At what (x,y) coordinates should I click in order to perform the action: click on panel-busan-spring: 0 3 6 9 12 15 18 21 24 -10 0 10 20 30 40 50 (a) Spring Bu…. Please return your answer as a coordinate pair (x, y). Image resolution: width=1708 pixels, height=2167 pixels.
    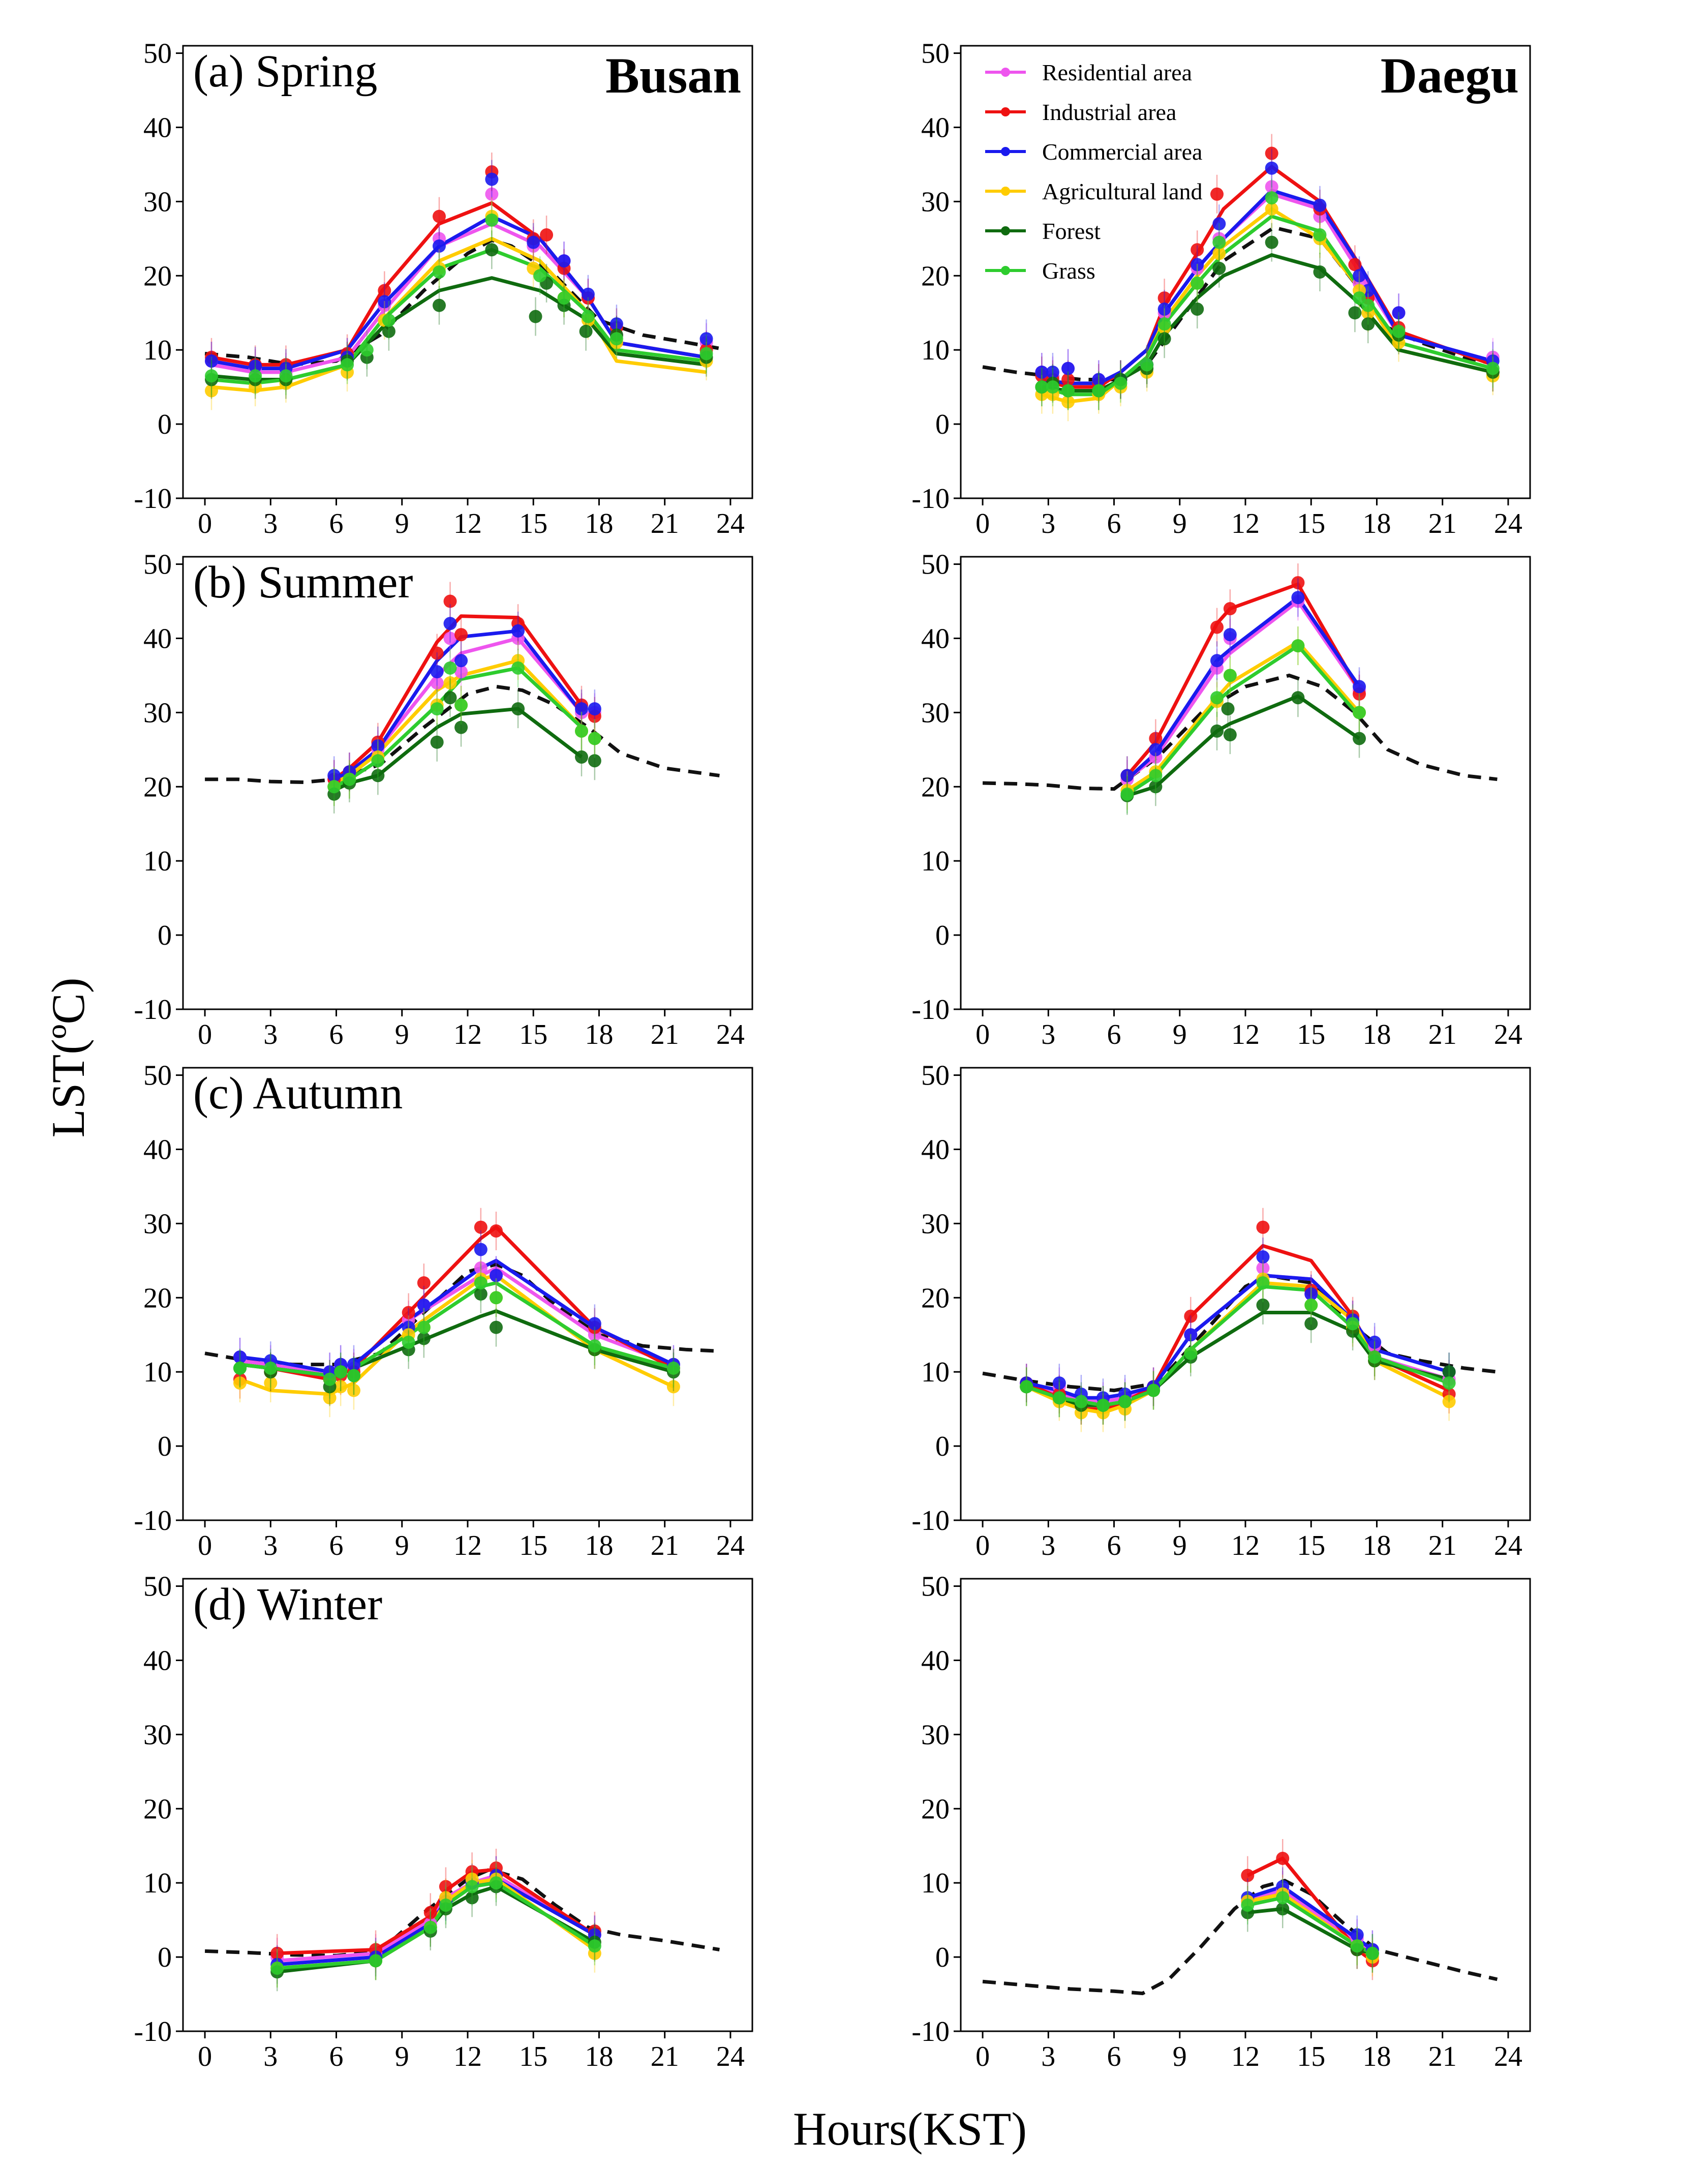
    Looking at the image, I should click on (443, 288).